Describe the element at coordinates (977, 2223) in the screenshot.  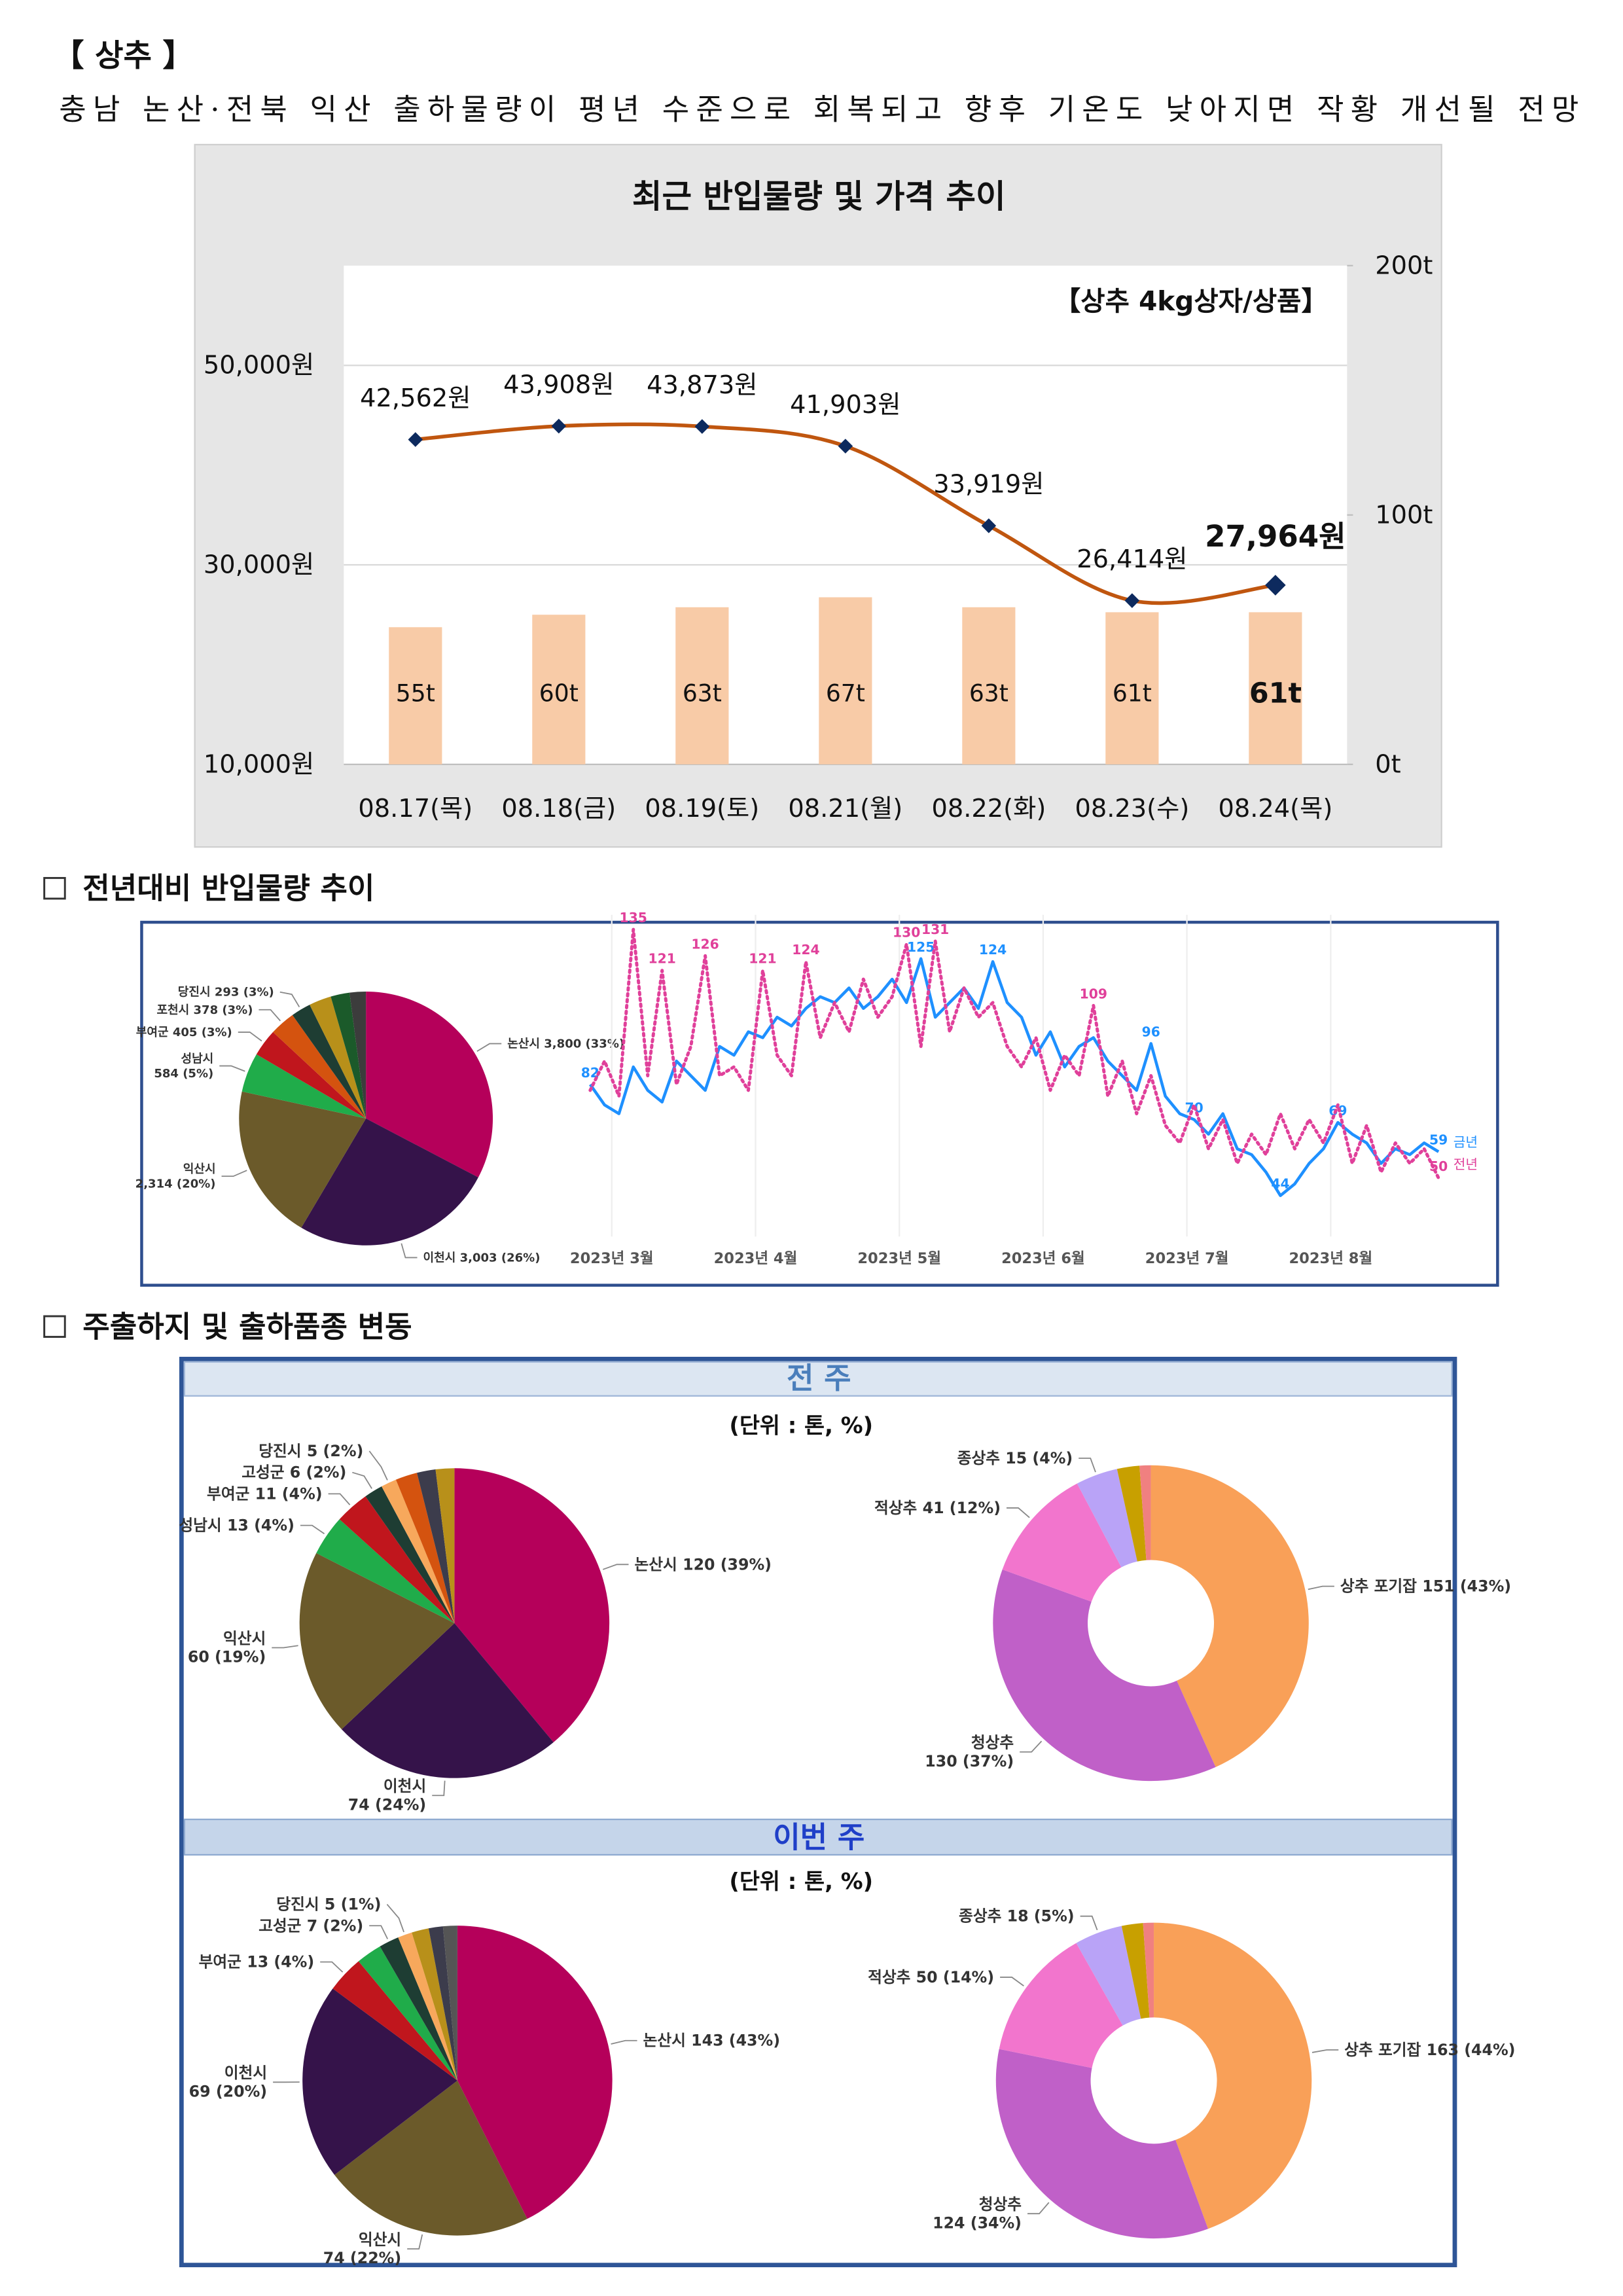
I see `slice-value: 124 (34%)` at that location.